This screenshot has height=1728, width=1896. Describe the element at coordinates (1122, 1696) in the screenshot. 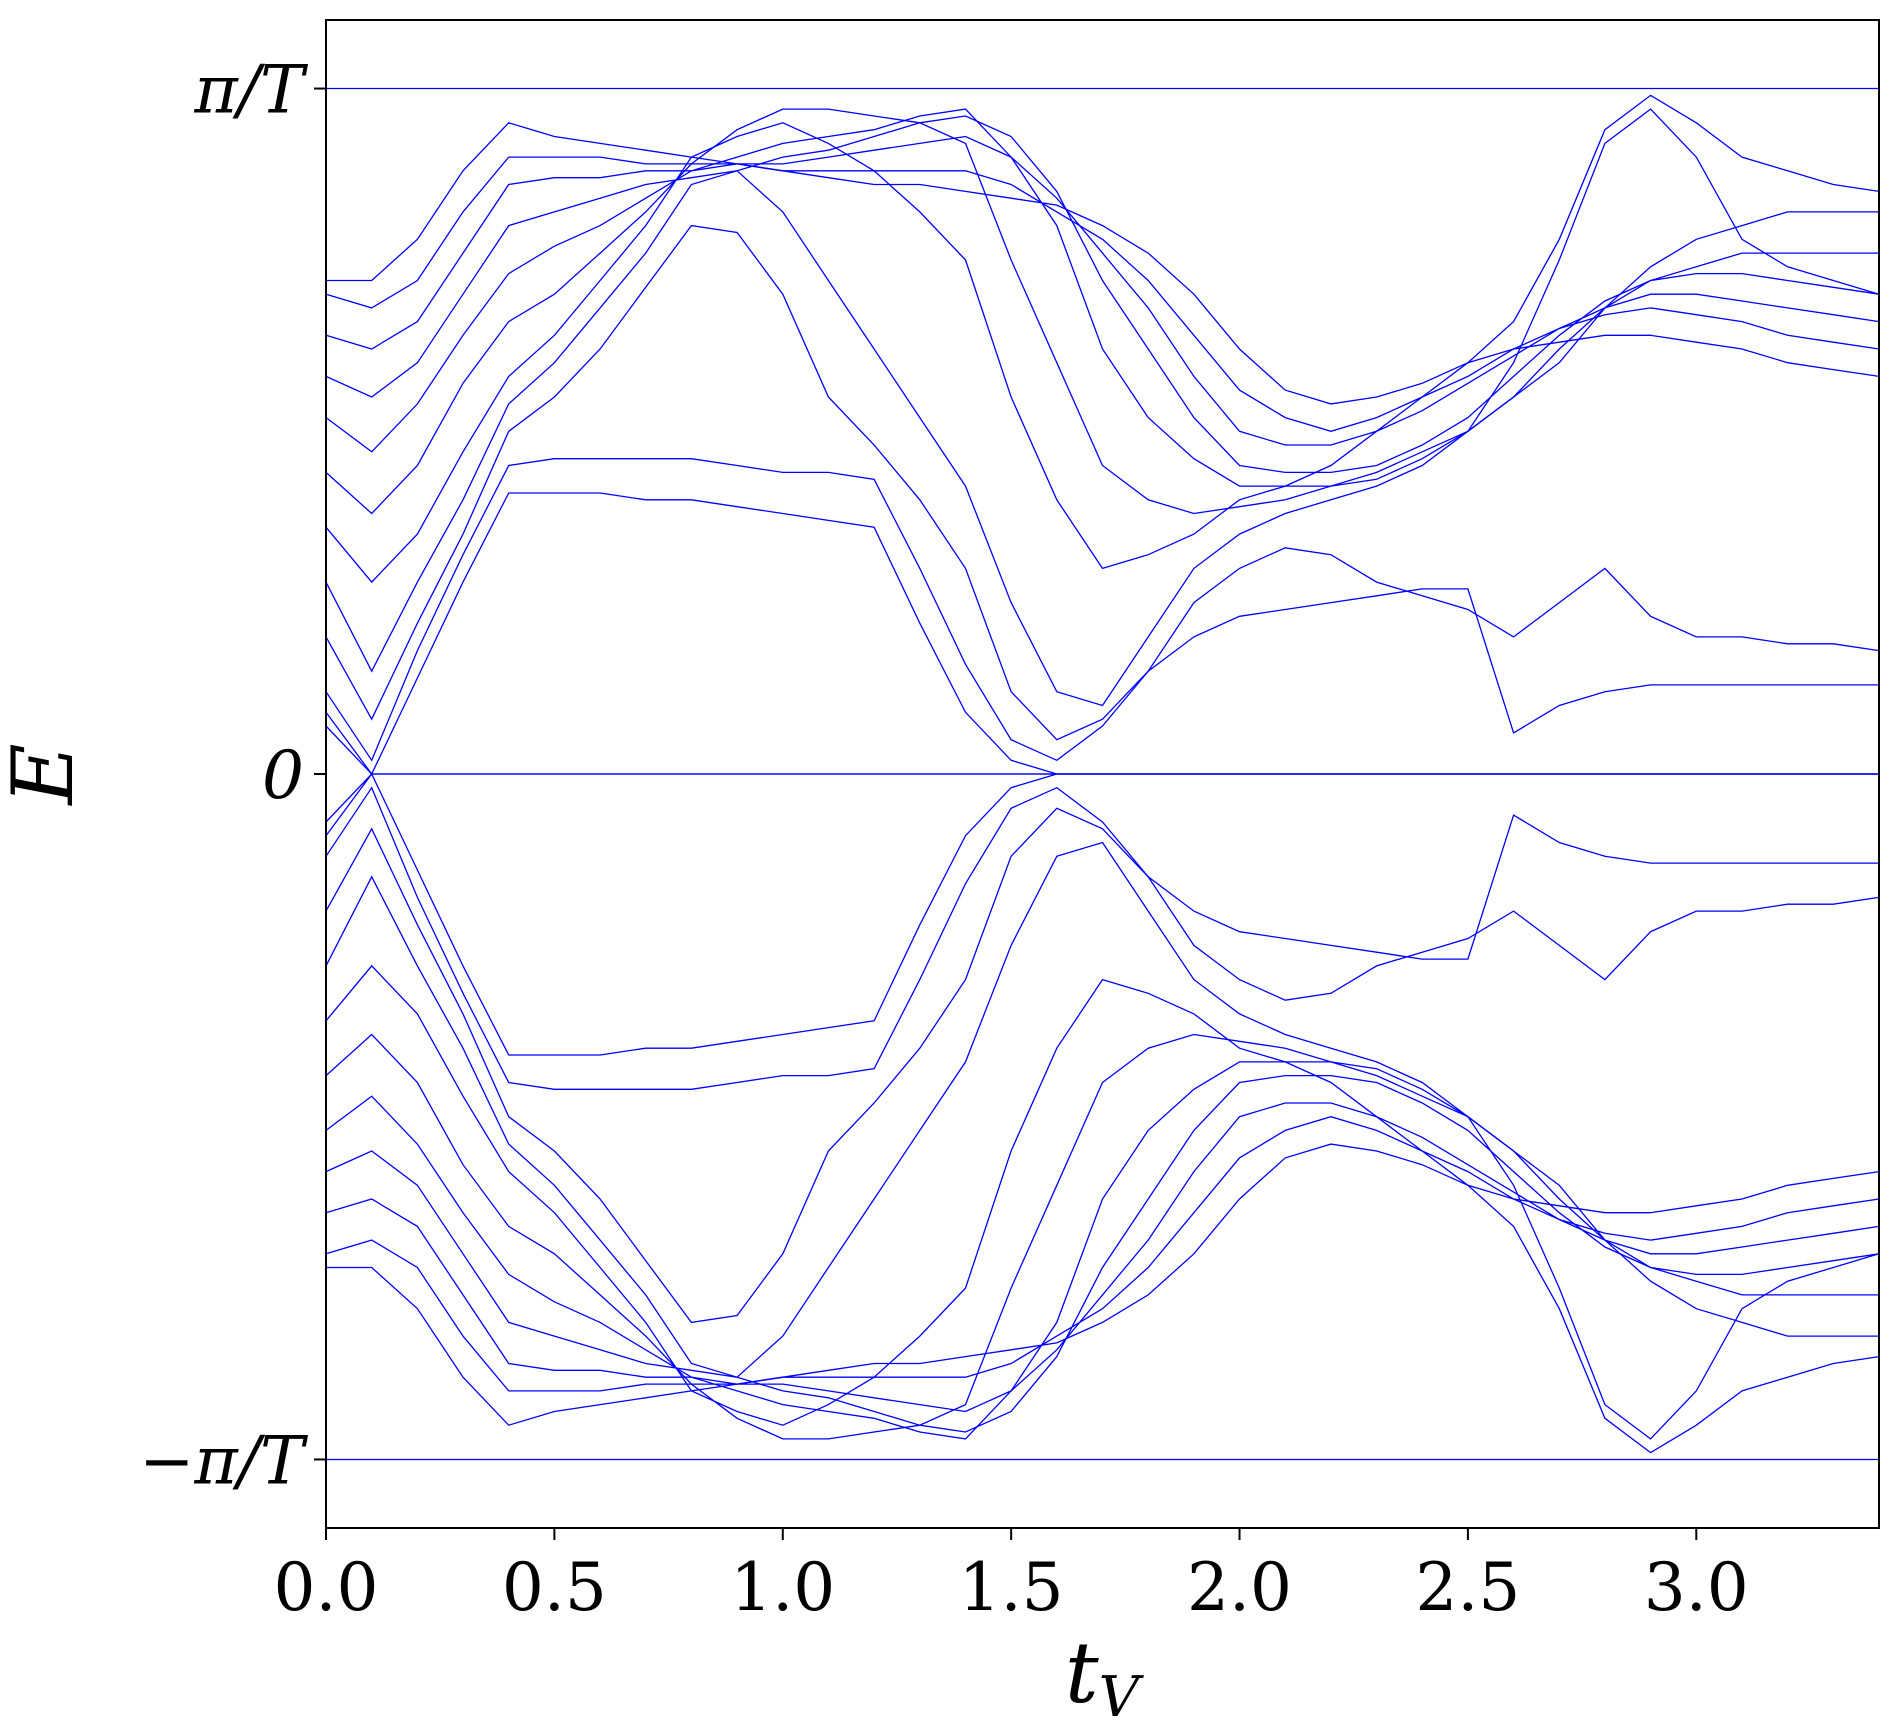

I see `x-axis-label-subscript: V` at that location.